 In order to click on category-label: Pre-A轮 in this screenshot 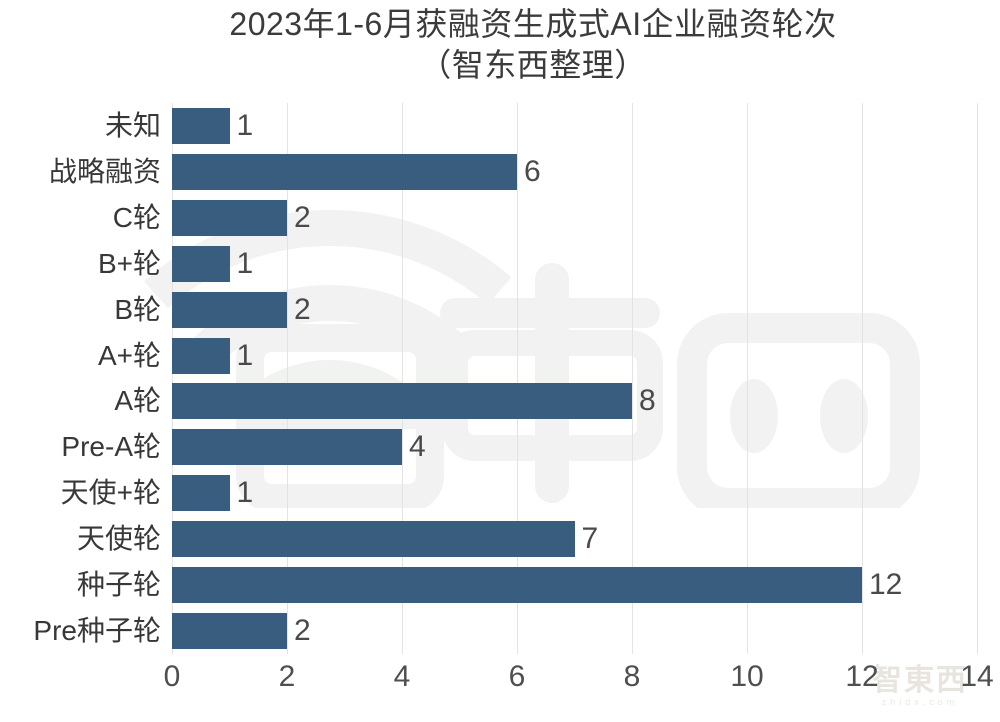, I will do `click(111, 447)`.